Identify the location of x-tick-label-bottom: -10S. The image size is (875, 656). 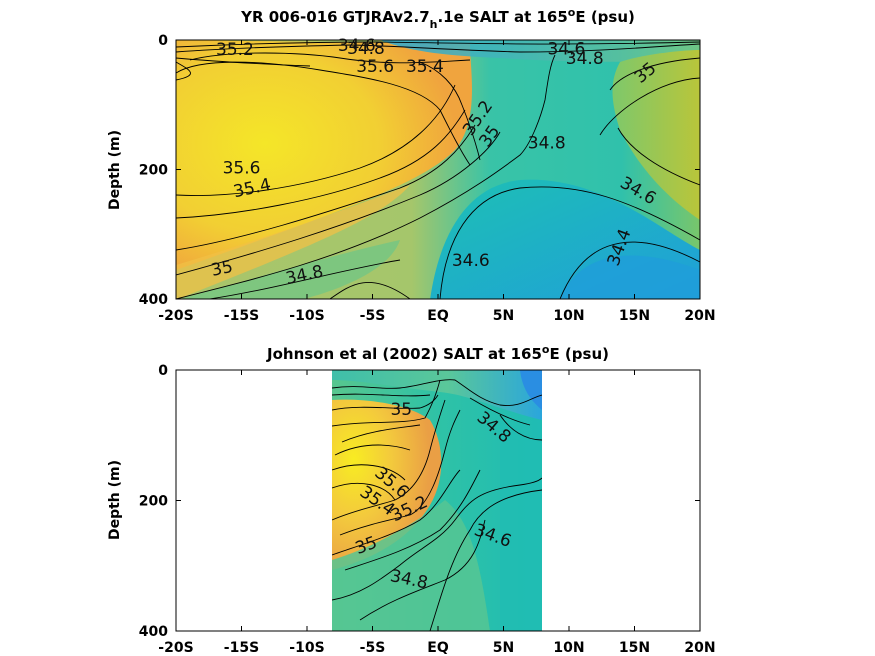
(306, 648).